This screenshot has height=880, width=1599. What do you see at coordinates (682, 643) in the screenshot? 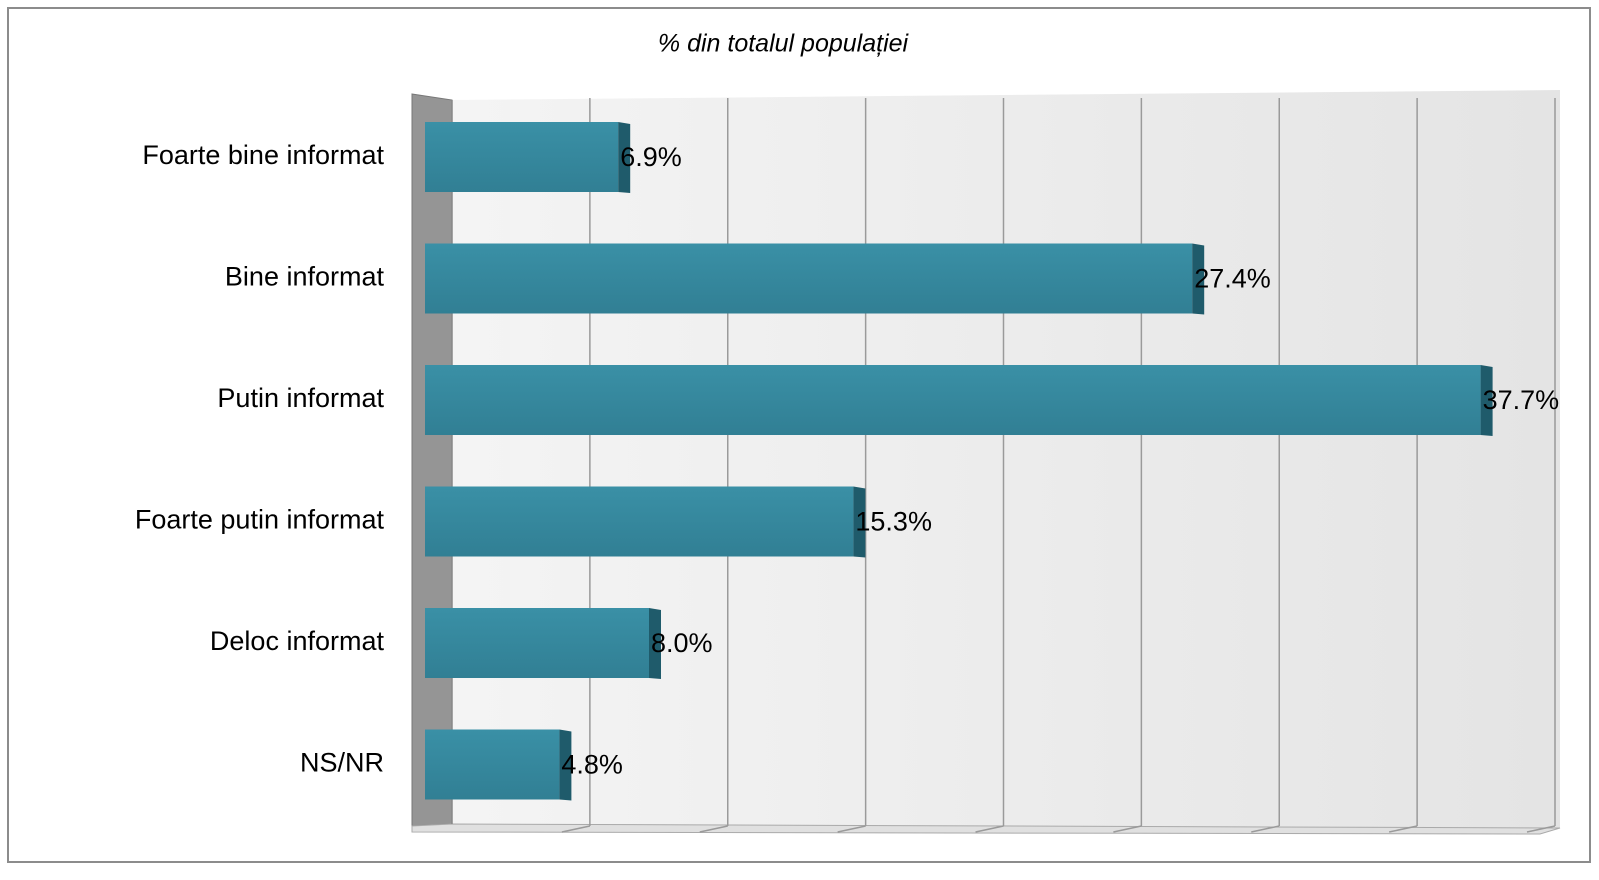
I see `data-label: 8.0%` at bounding box center [682, 643].